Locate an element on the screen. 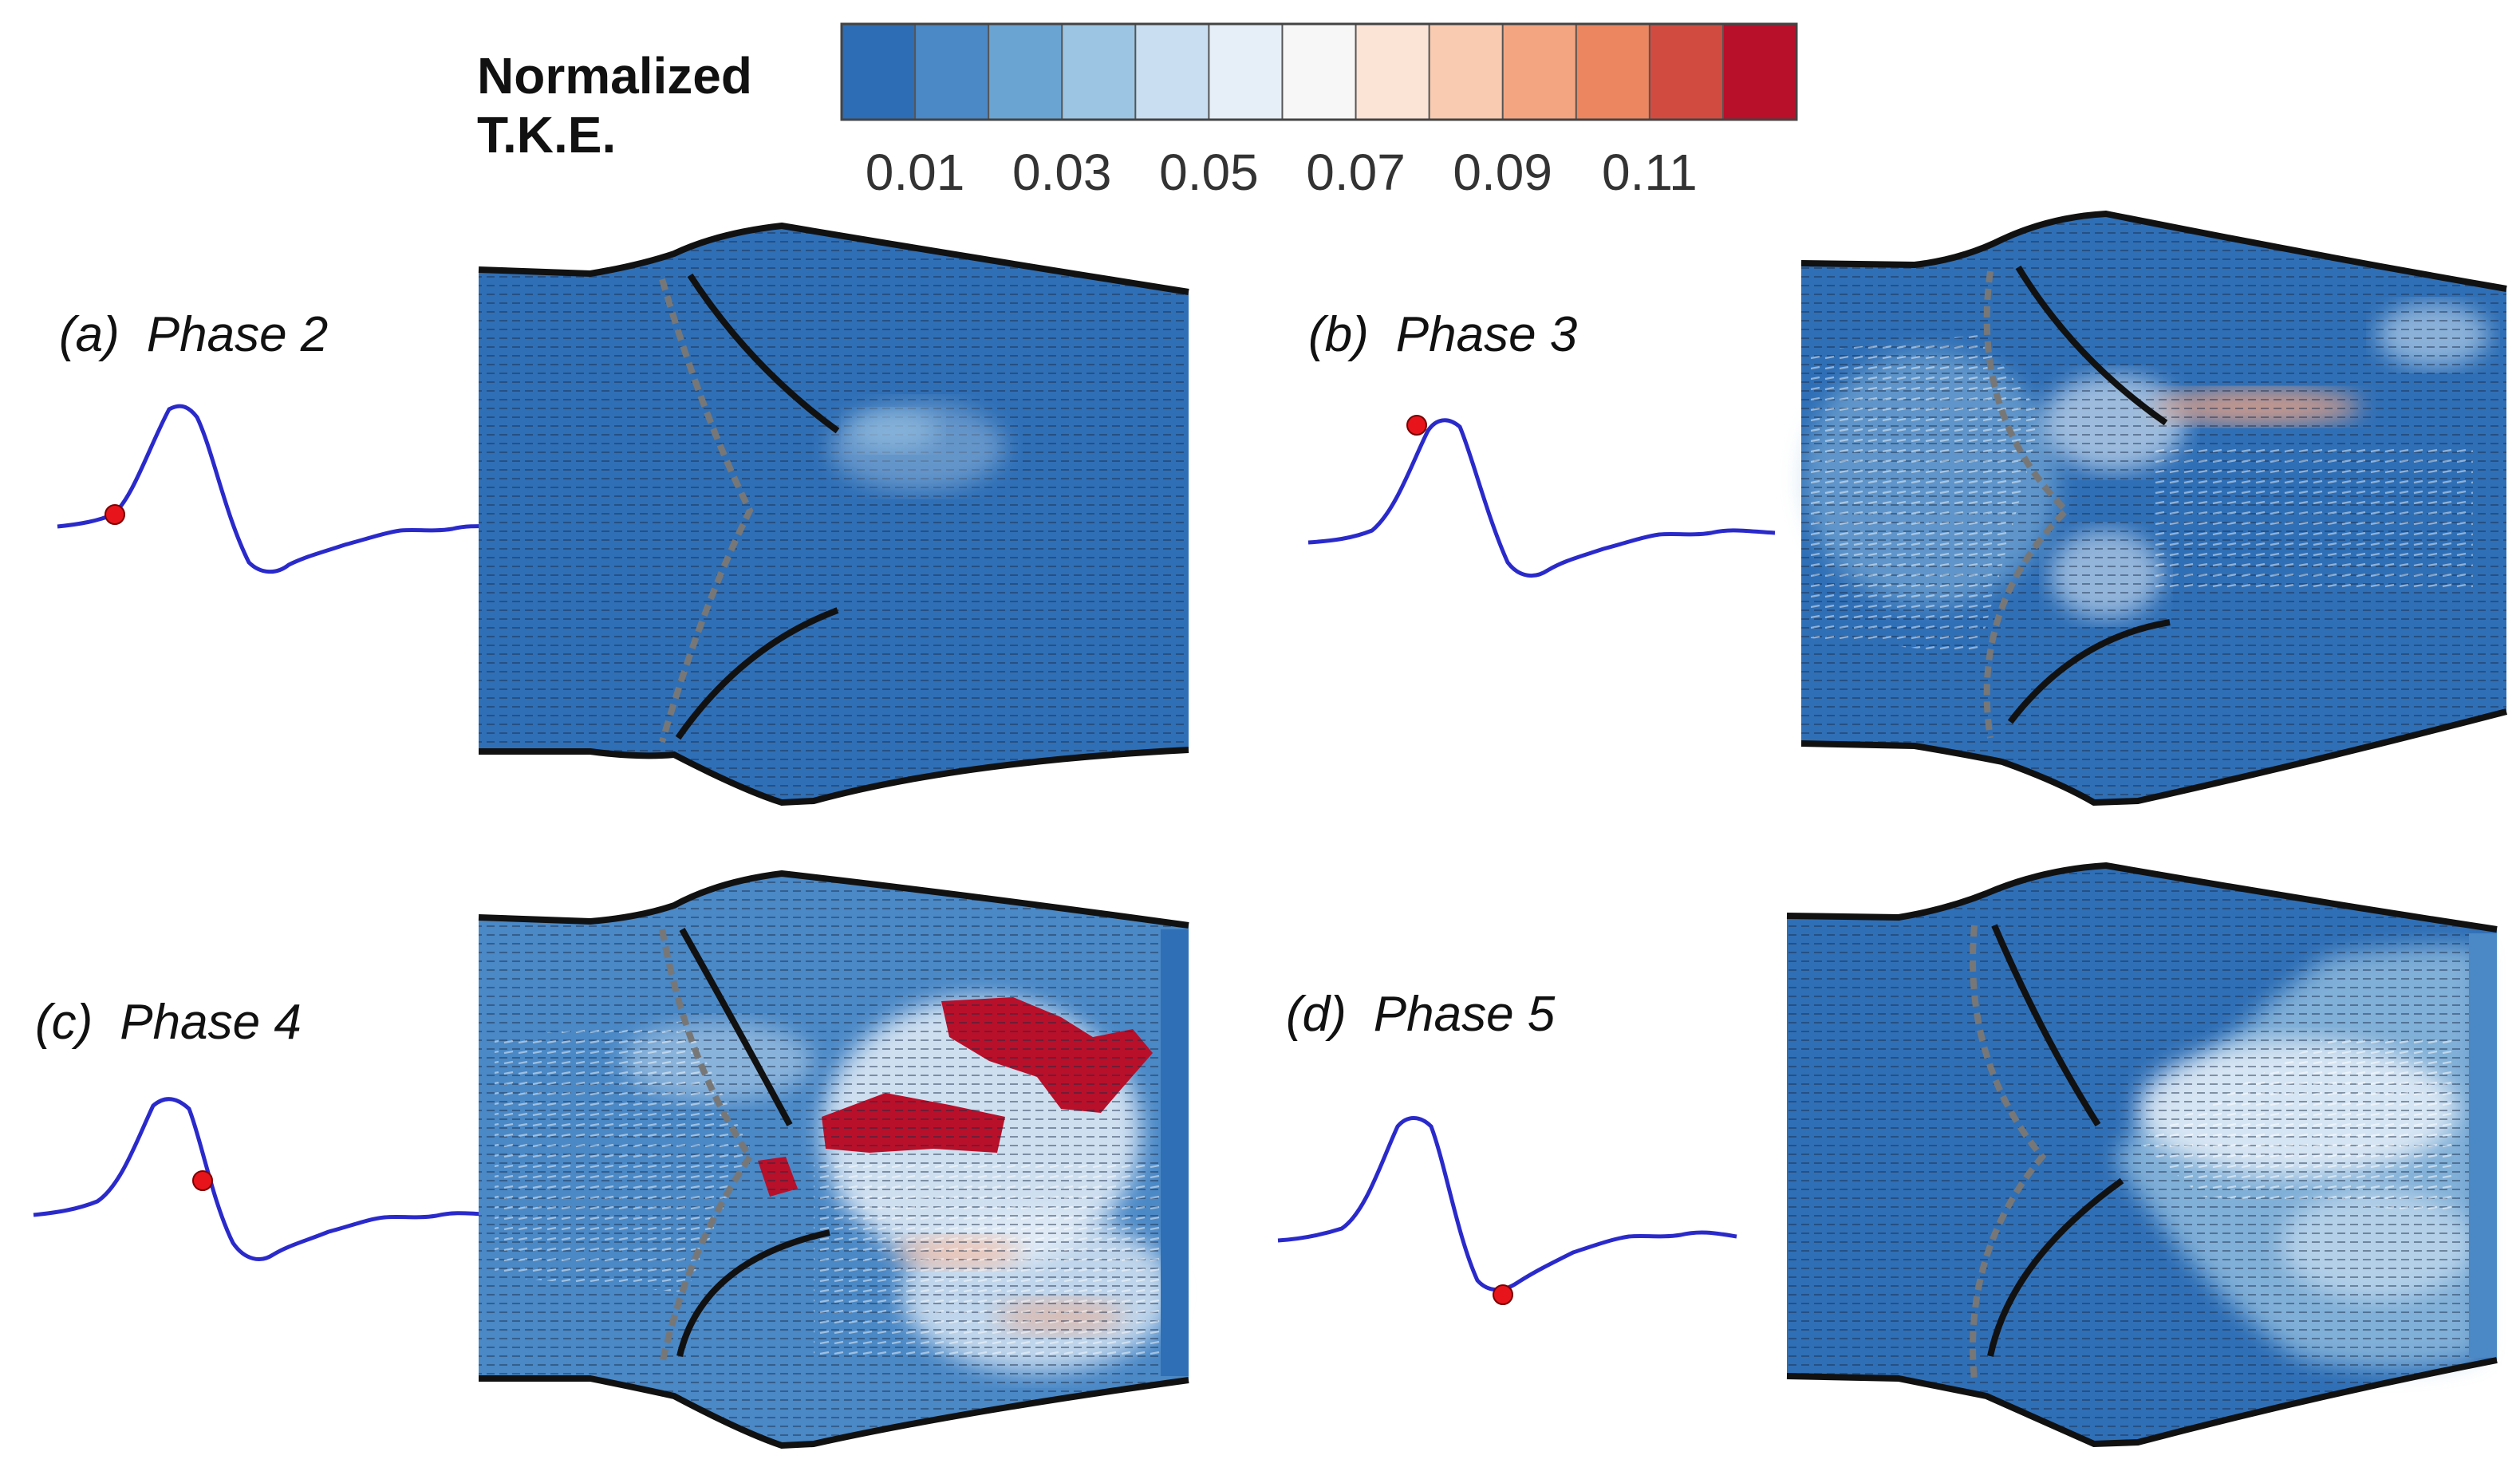 Image resolution: width=2520 pixels, height=1479 pixels. panel-a-label: (a) Phase 2 is located at coordinates (207, 335).